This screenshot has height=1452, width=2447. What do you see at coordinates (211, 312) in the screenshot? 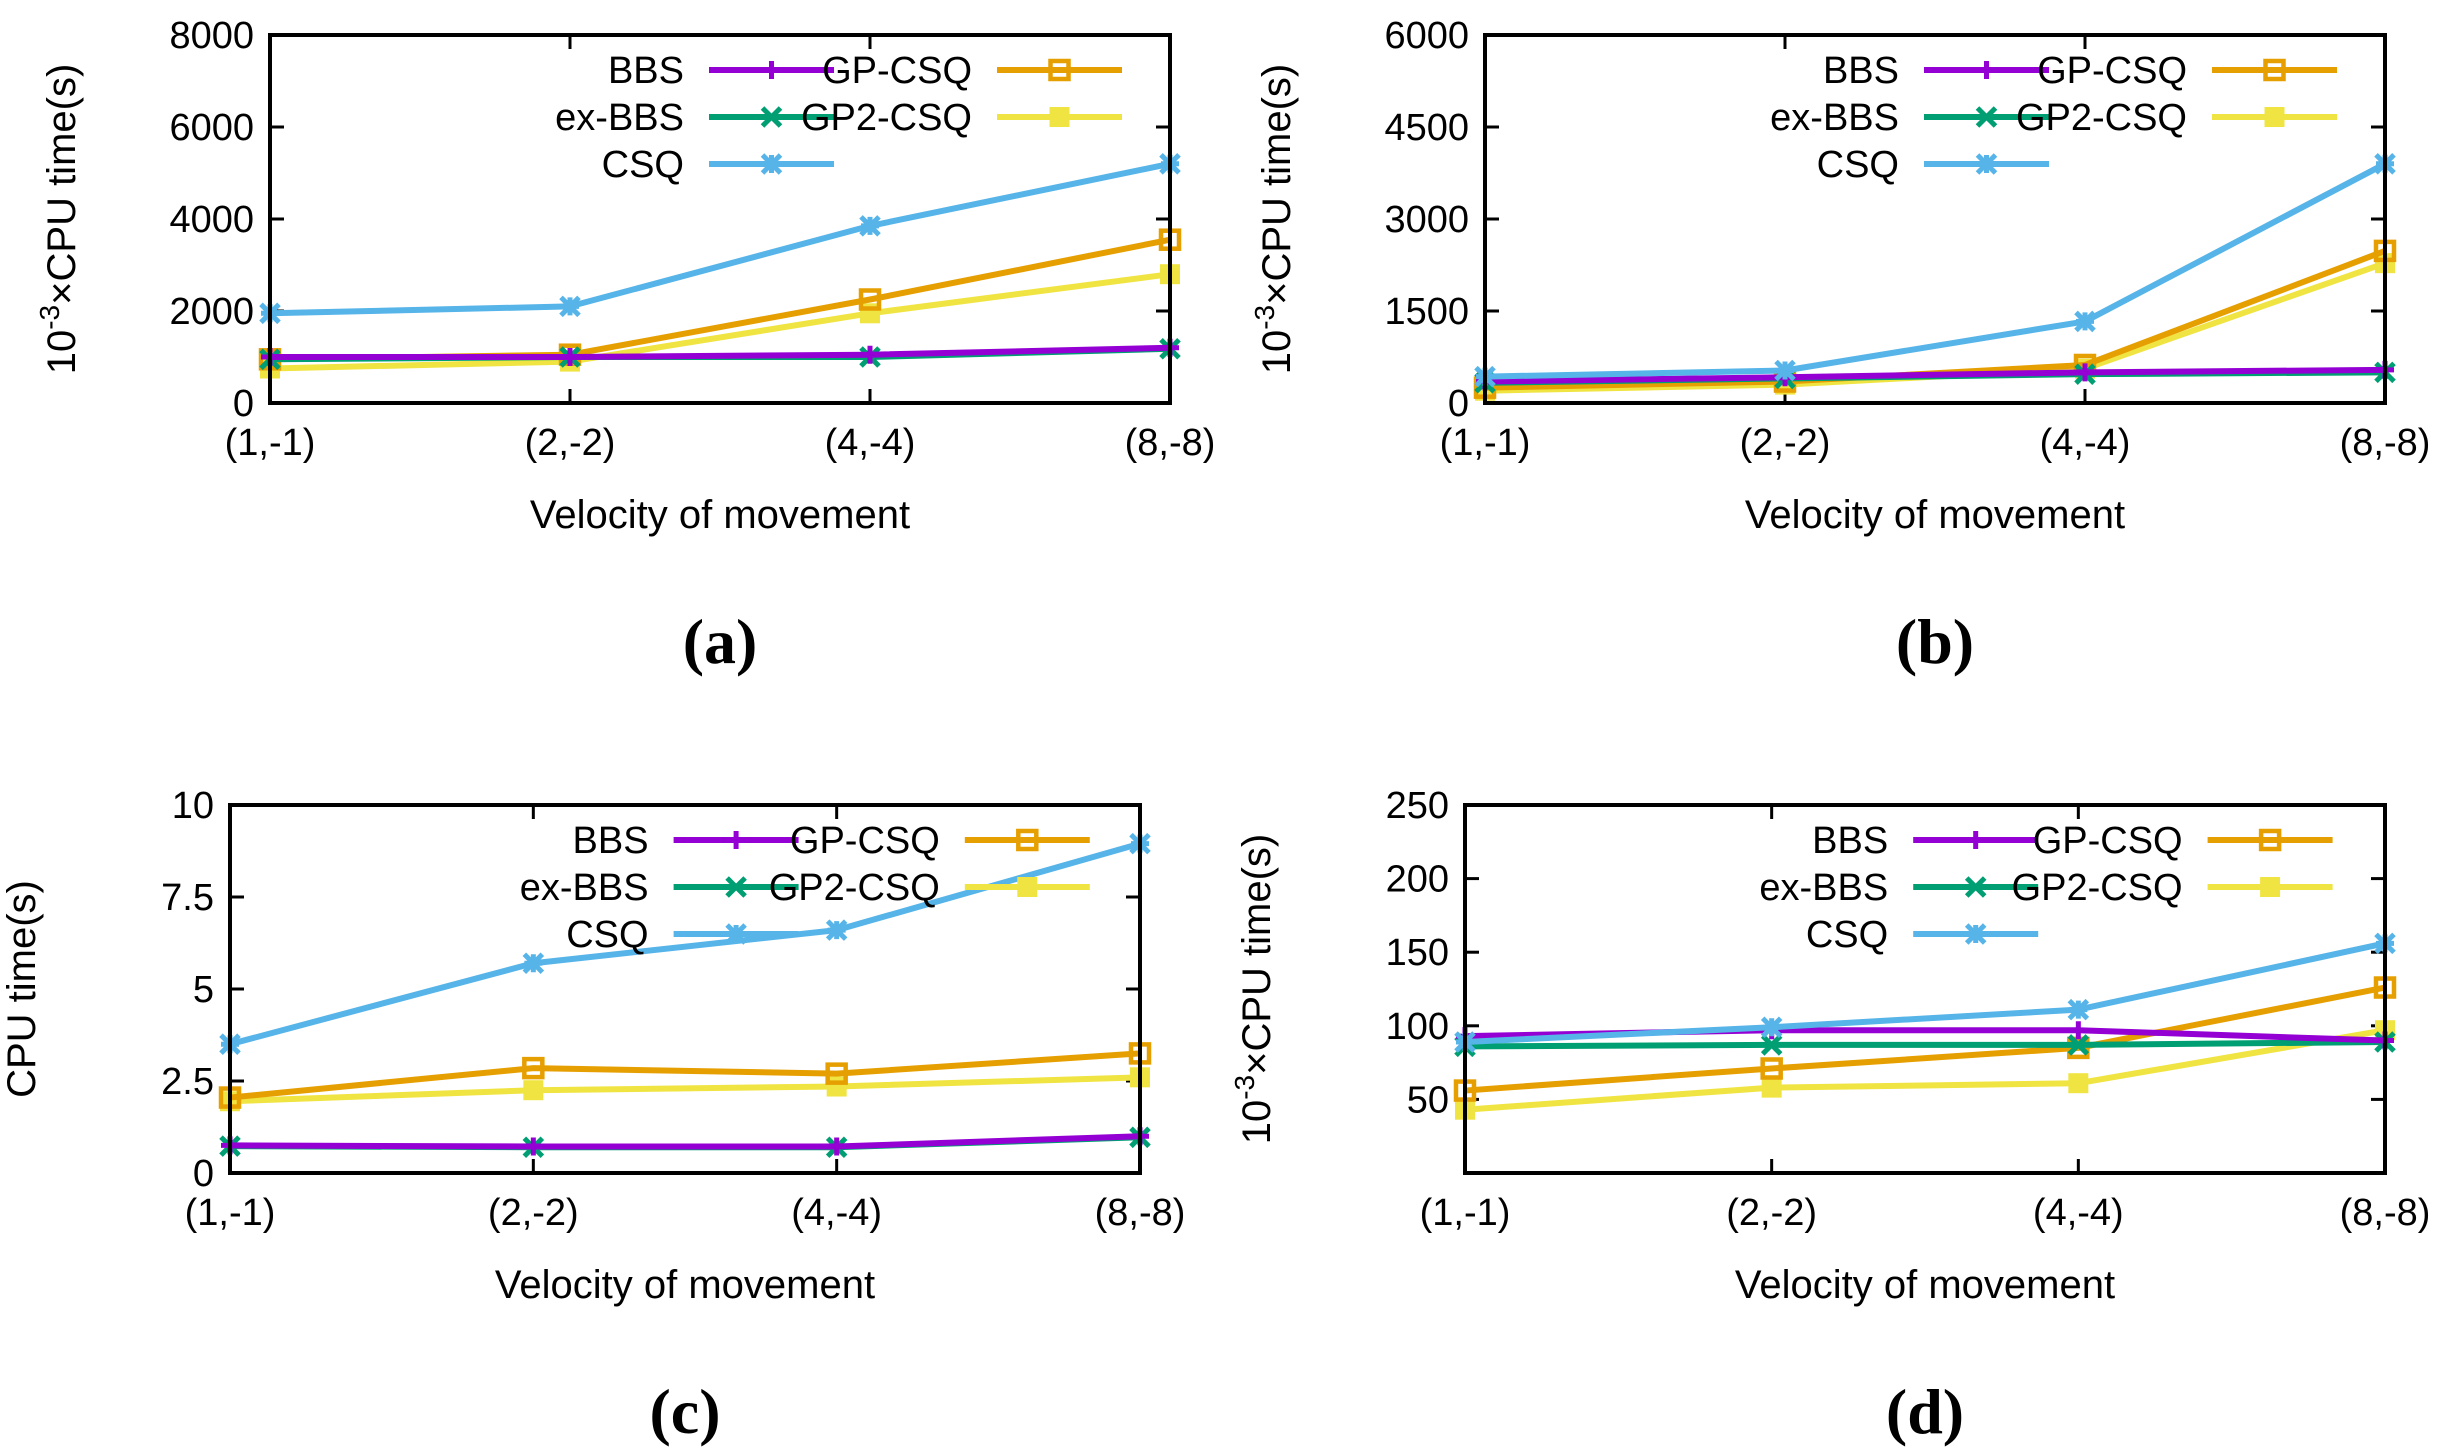
I see `y-tick-label: 2000` at bounding box center [211, 312].